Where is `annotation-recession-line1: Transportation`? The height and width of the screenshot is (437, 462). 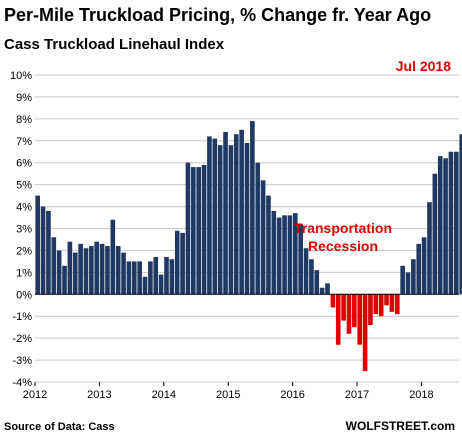
annotation-recession-line1: Transportation is located at coordinates (343, 228).